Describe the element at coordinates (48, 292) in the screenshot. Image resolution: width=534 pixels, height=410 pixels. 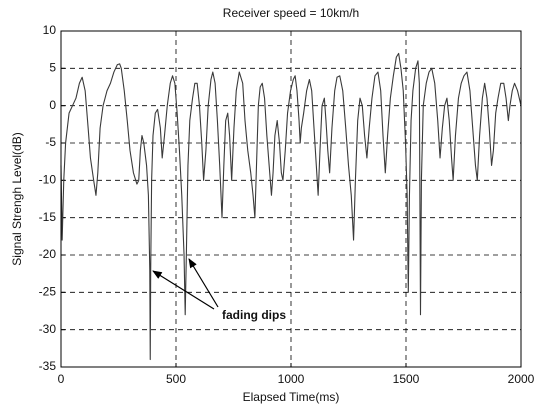
I see `y-tick-label: -25` at that location.